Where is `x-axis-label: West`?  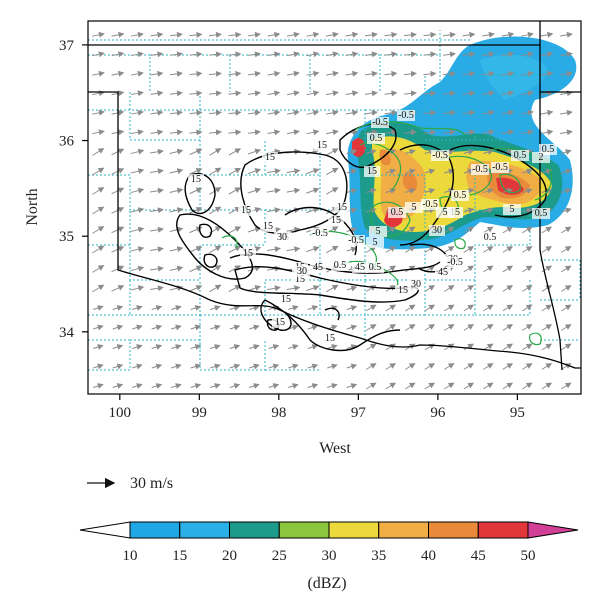 x-axis-label: West is located at coordinates (335, 448).